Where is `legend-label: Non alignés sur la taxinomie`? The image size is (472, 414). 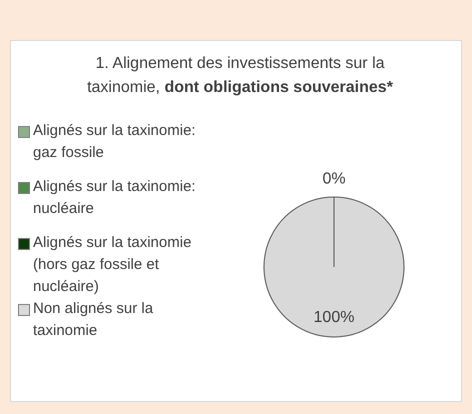
legend-label: Non alignés sur la taxinomie is located at coordinates (93, 320).